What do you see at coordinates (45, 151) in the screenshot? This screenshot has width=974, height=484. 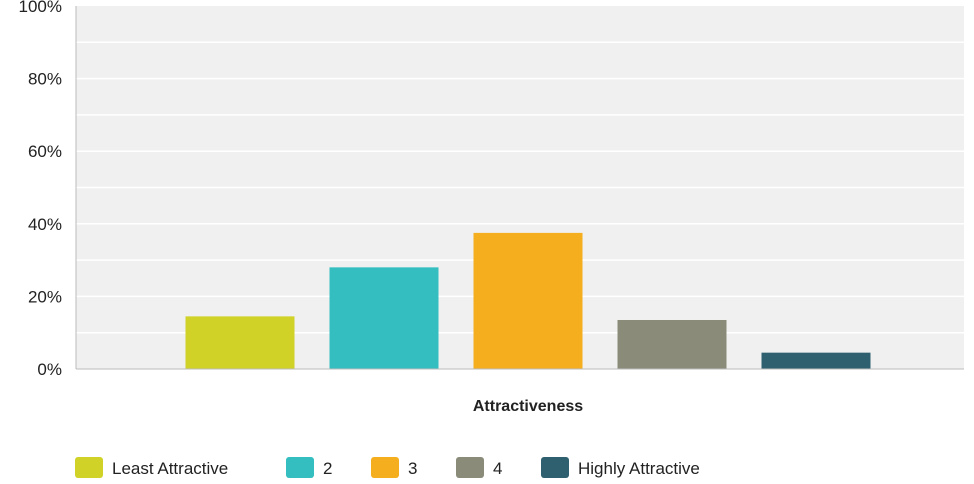 I see `y-tick-label: 60%` at bounding box center [45, 151].